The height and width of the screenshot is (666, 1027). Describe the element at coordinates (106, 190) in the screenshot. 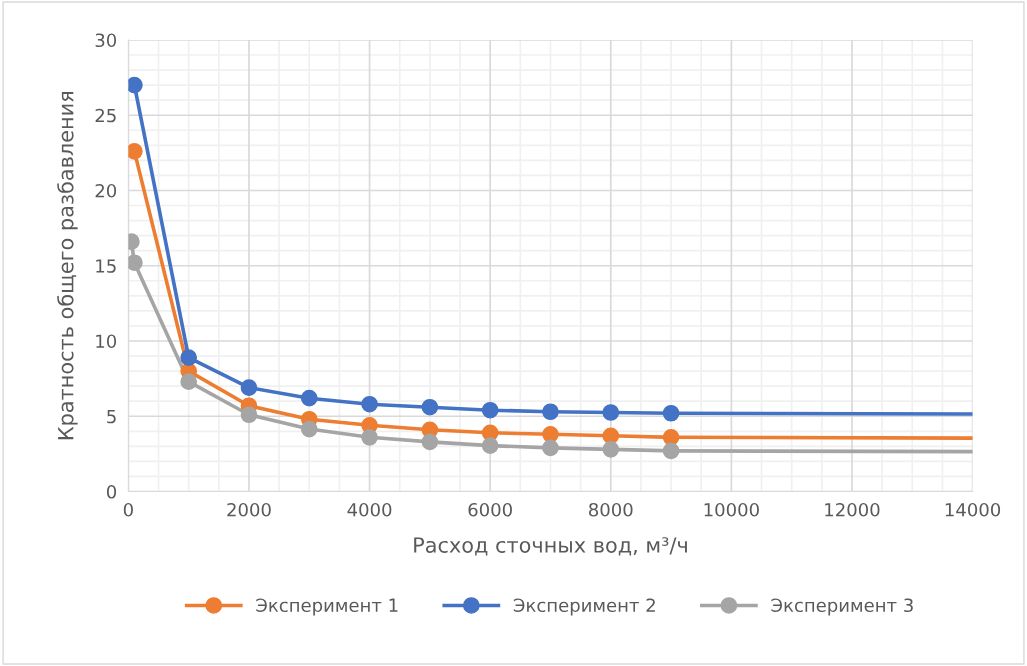

I see `y-tick-label: 20` at that location.